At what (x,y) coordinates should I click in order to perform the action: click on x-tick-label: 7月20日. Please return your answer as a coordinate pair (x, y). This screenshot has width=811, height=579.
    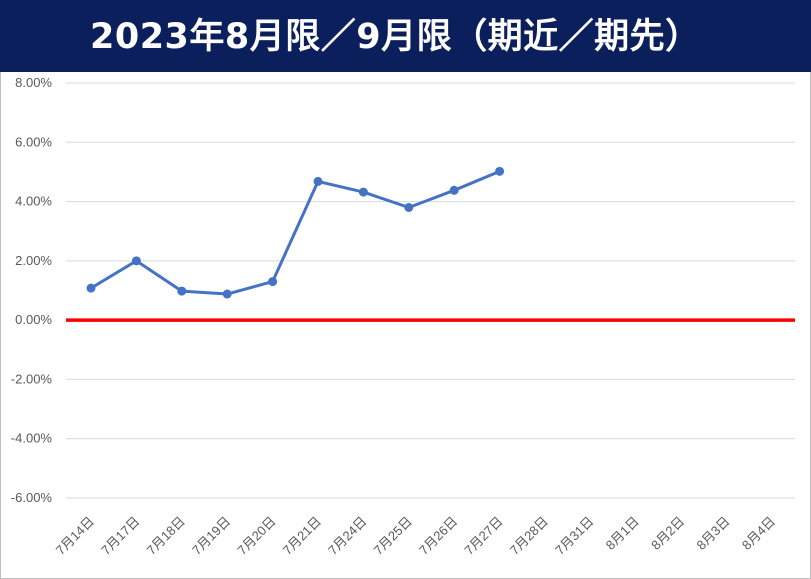
    Looking at the image, I should click on (256, 536).